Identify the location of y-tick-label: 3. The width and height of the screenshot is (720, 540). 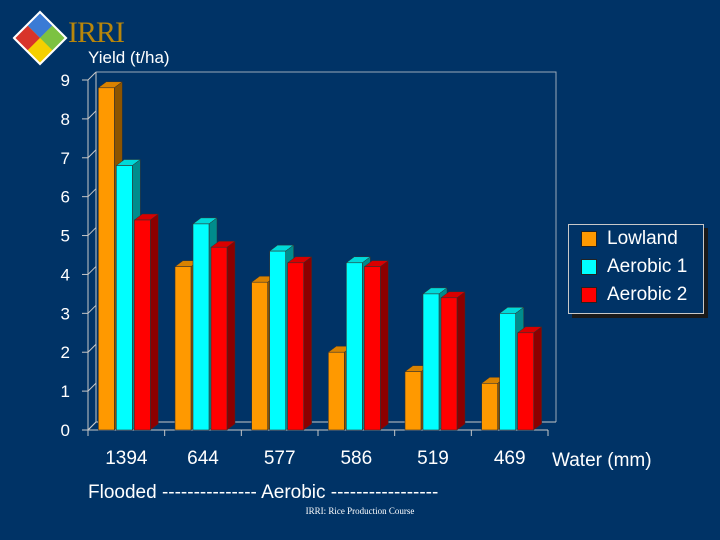
(65, 313).